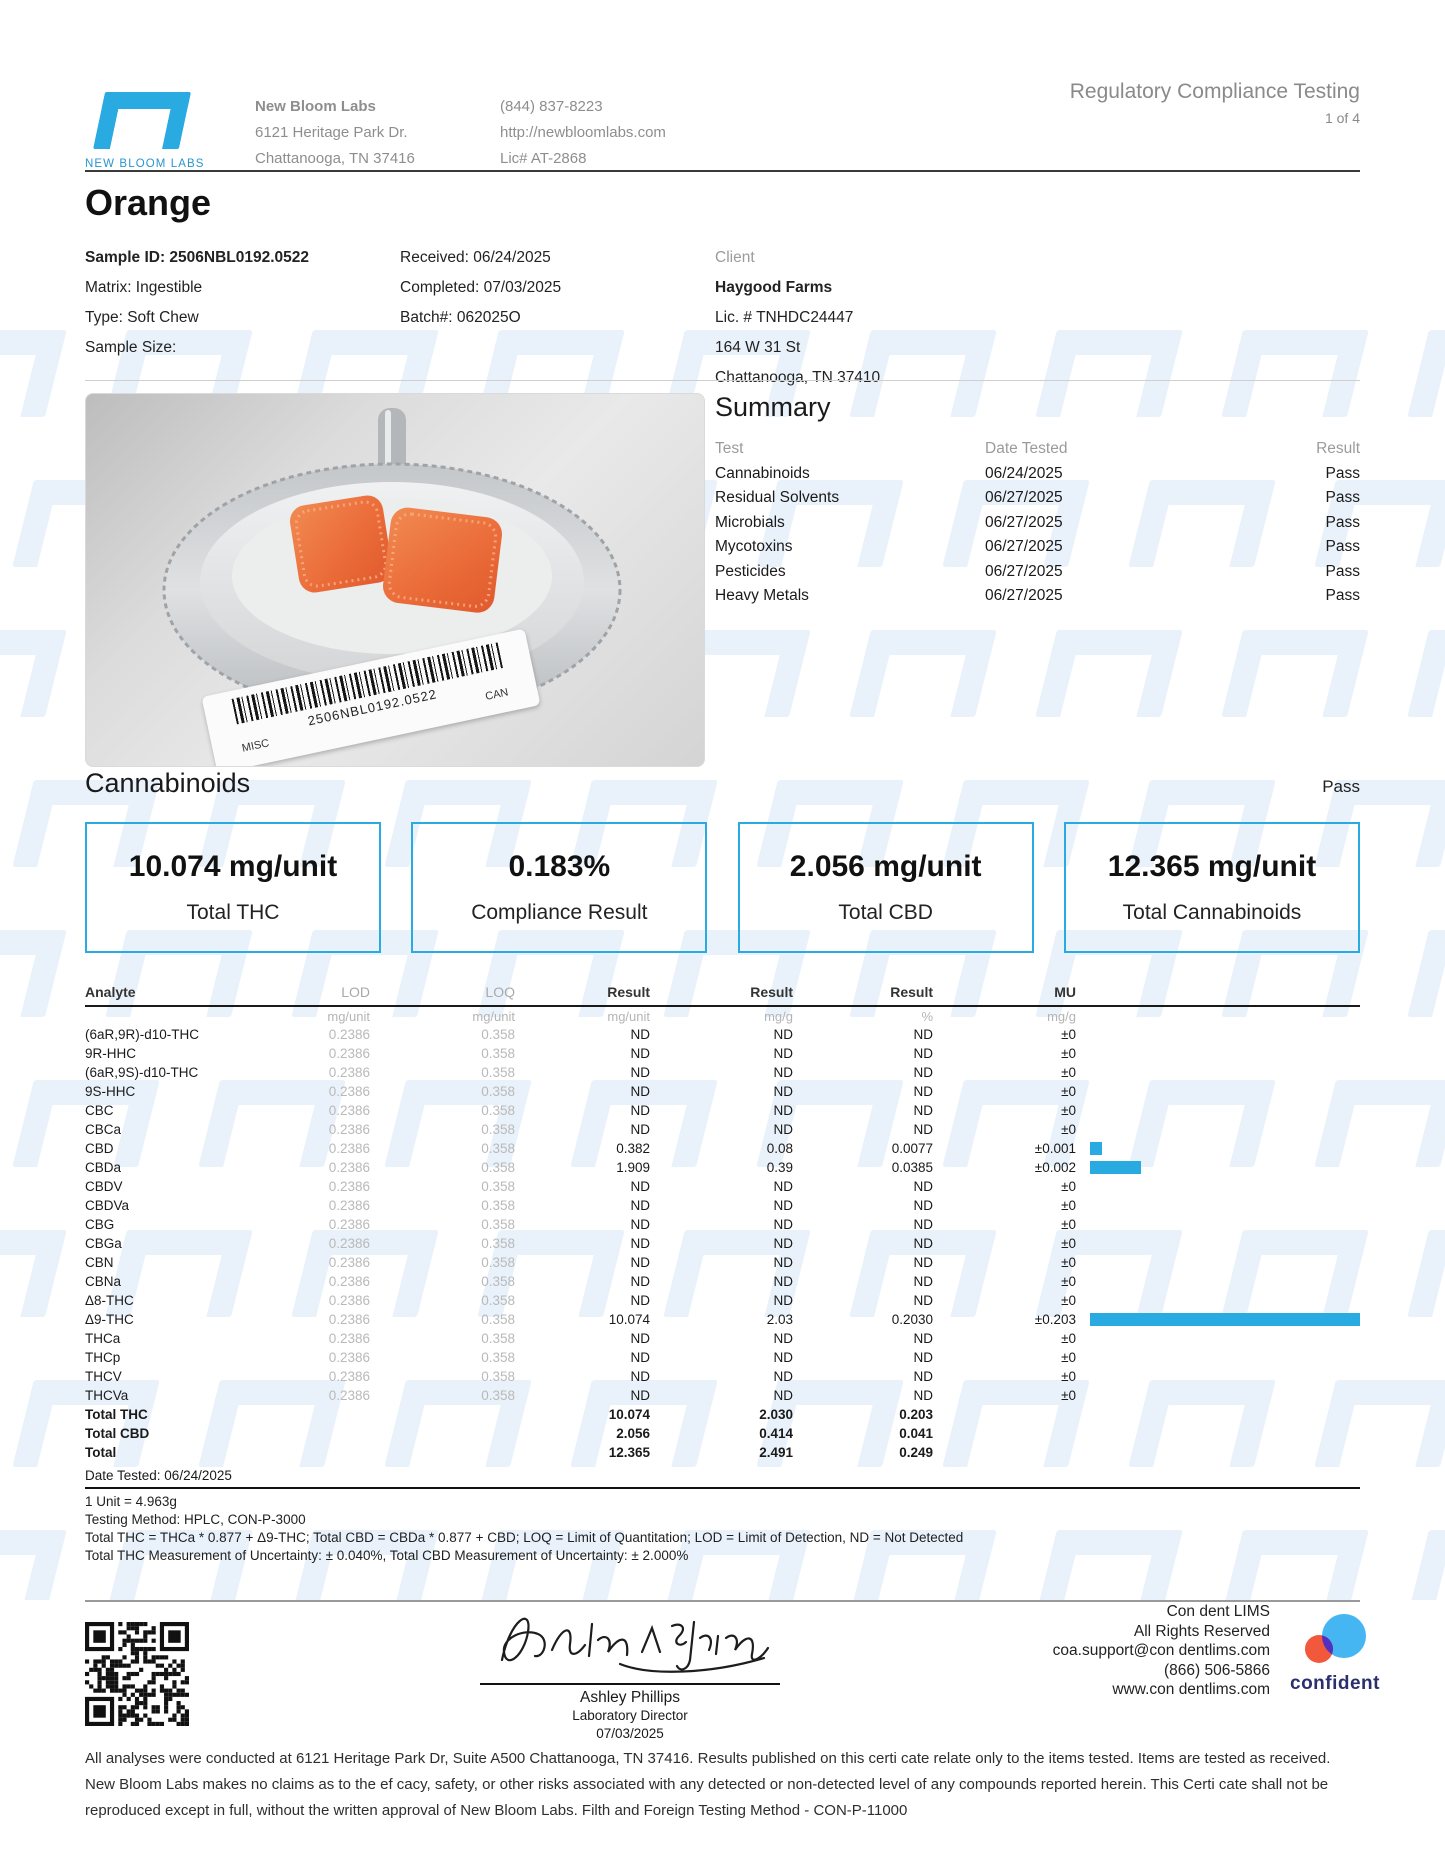 This screenshot has height=1871, width=1445. I want to click on summary-date: 06/27/2025, so click(1024, 497).